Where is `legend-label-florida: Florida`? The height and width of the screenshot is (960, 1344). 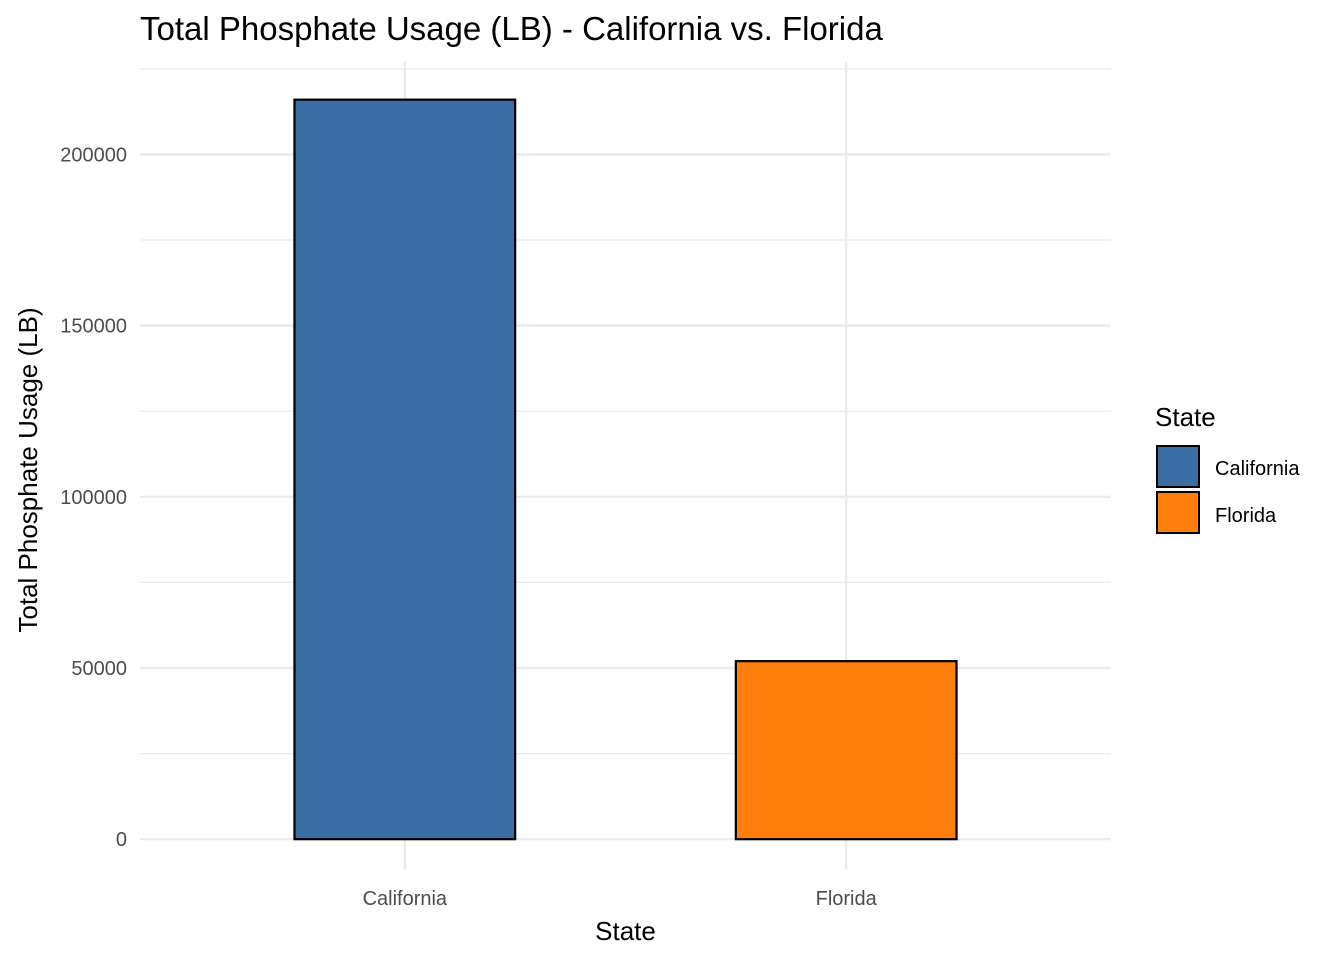 legend-label-florida: Florida is located at coordinates (1246, 516).